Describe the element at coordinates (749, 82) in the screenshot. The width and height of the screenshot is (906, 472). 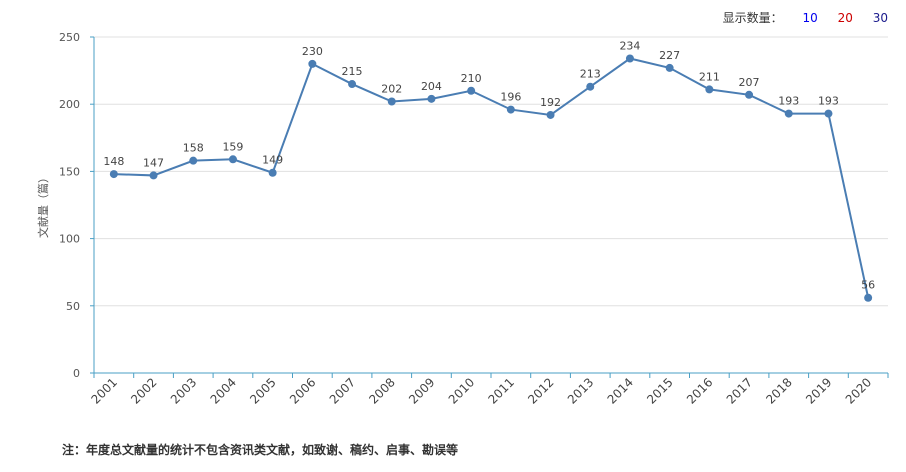
I see `data-label: 207` at that location.